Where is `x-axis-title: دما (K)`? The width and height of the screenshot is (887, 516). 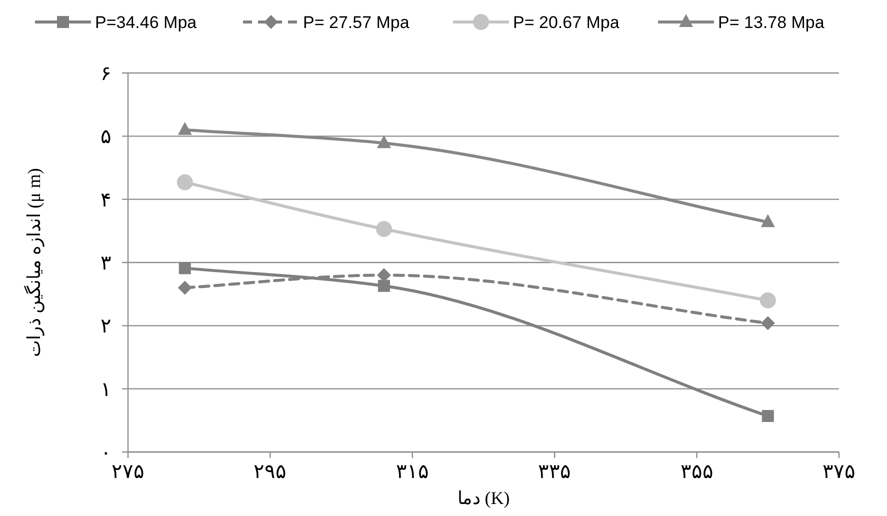
x-axis-title: دما (K) is located at coordinates (483, 498).